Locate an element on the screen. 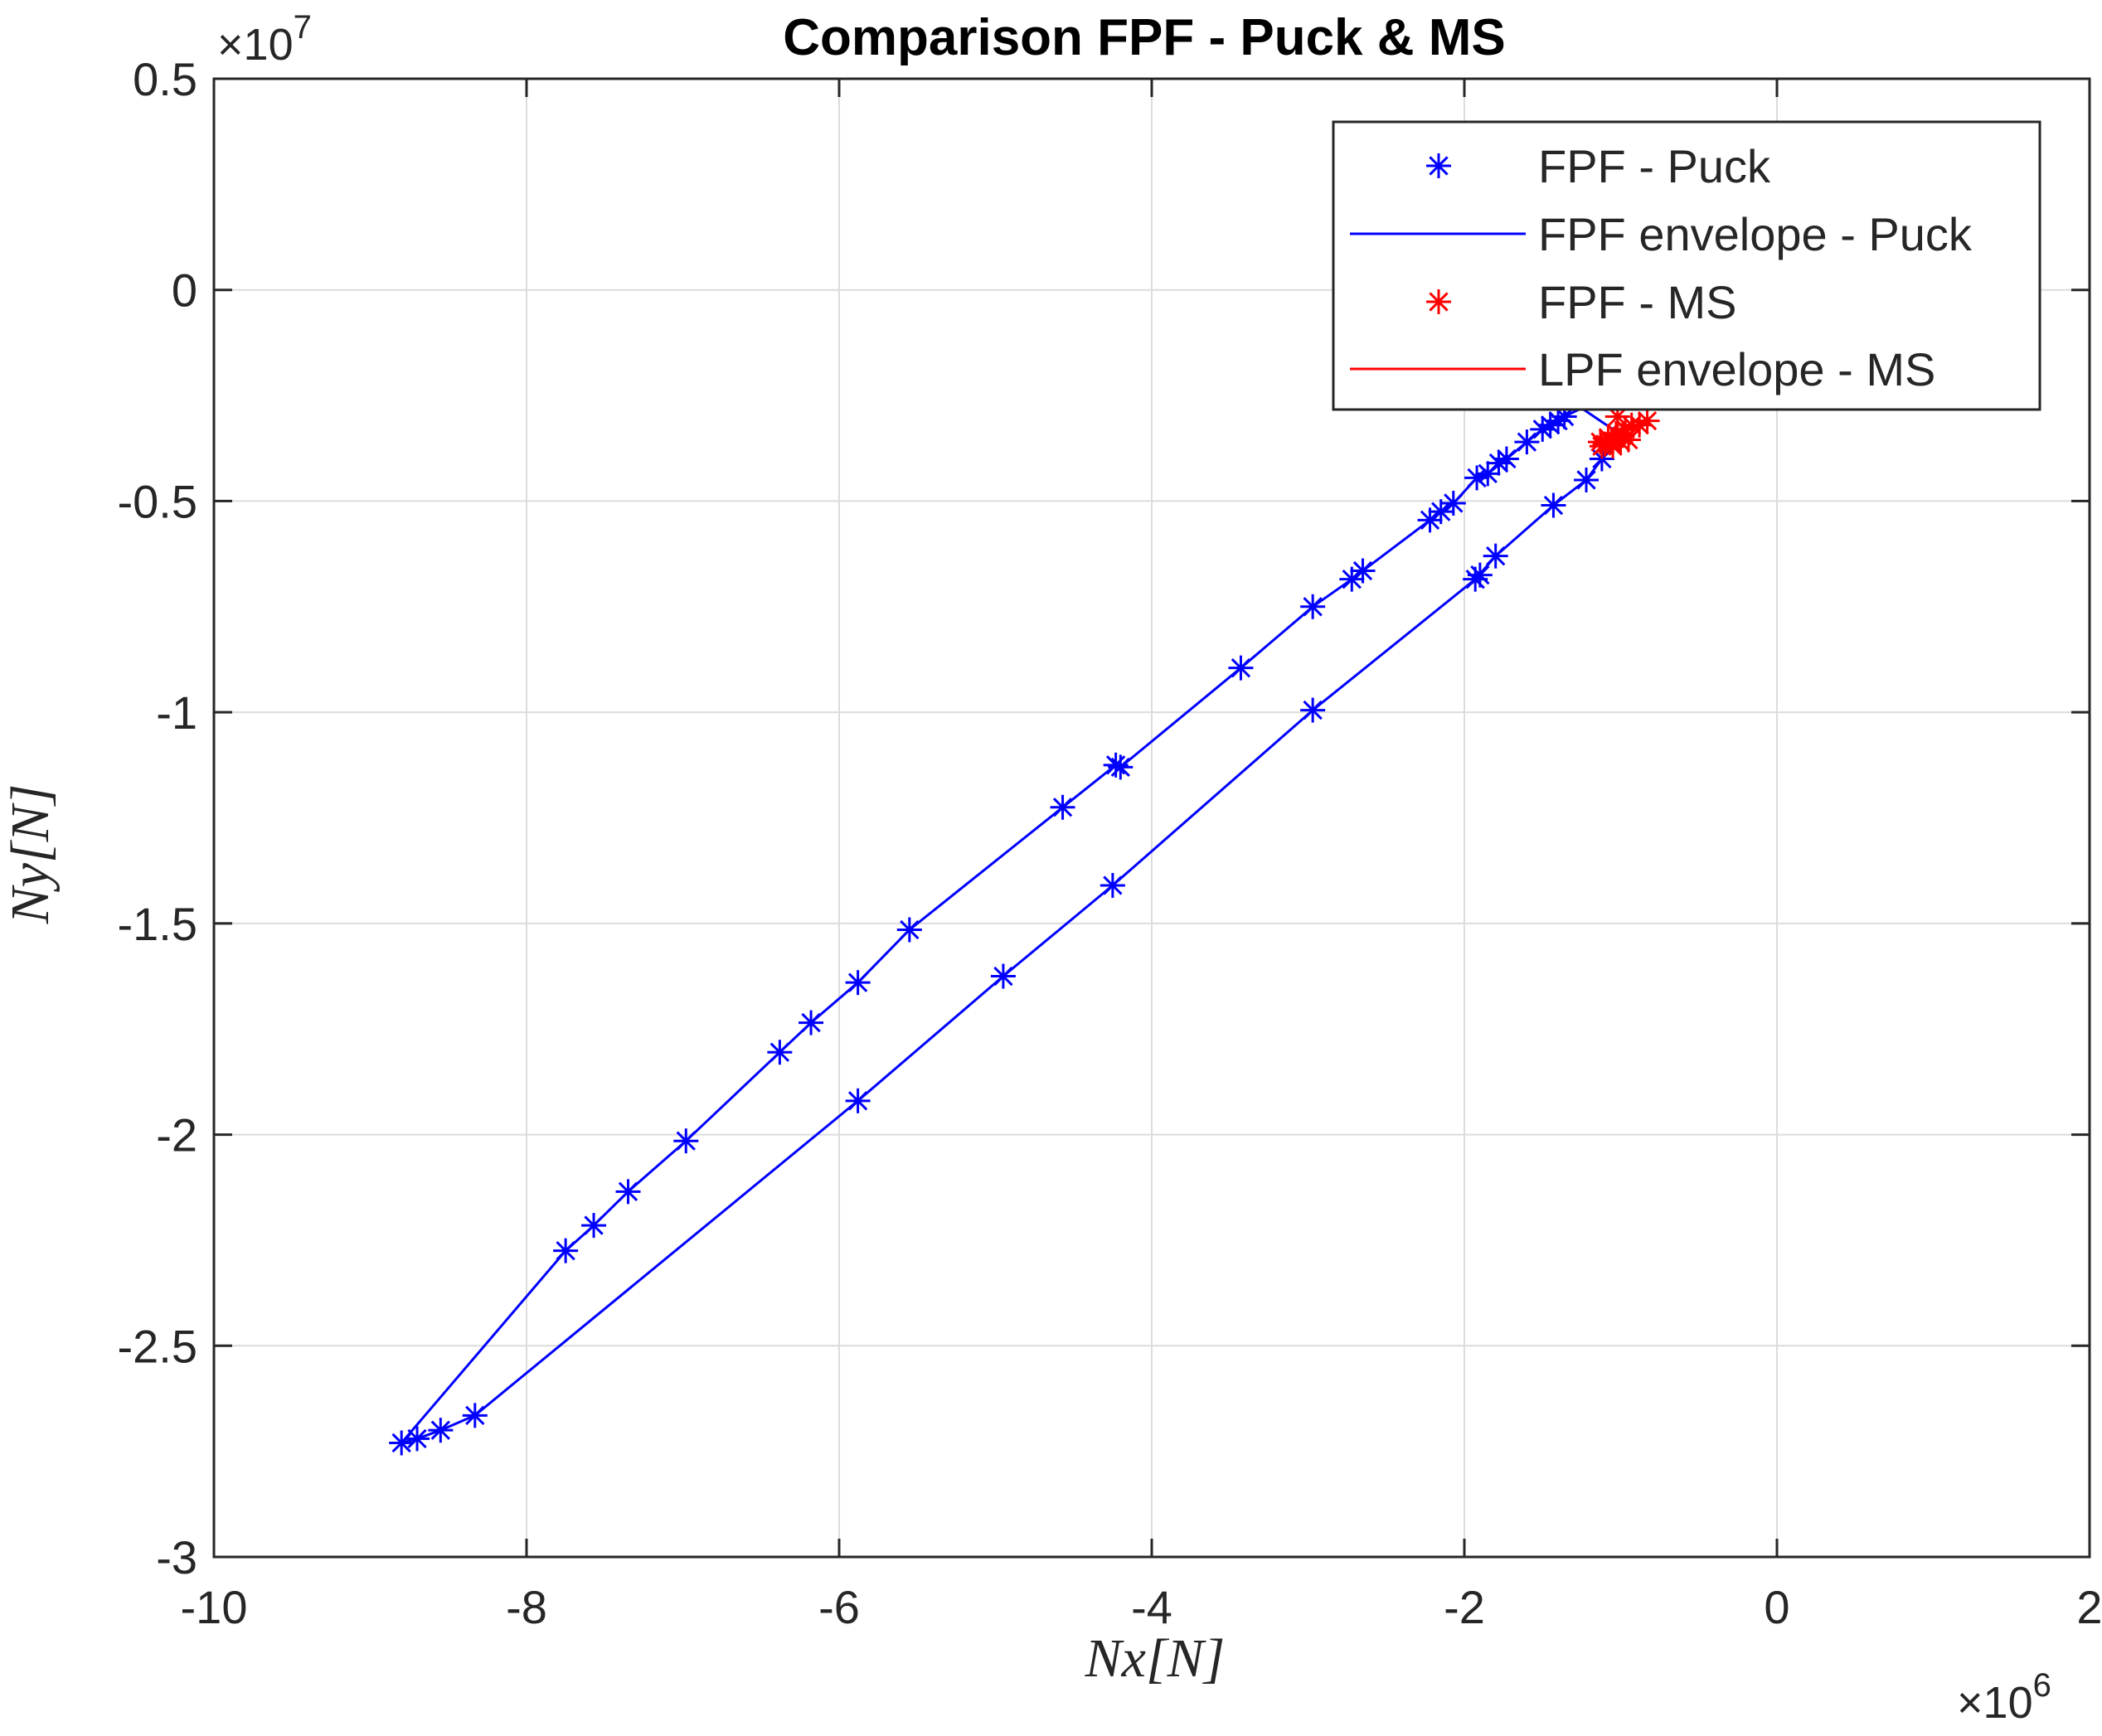 The height and width of the screenshot is (1736, 2102). x-tick-label: 0 is located at coordinates (1776, 1607).